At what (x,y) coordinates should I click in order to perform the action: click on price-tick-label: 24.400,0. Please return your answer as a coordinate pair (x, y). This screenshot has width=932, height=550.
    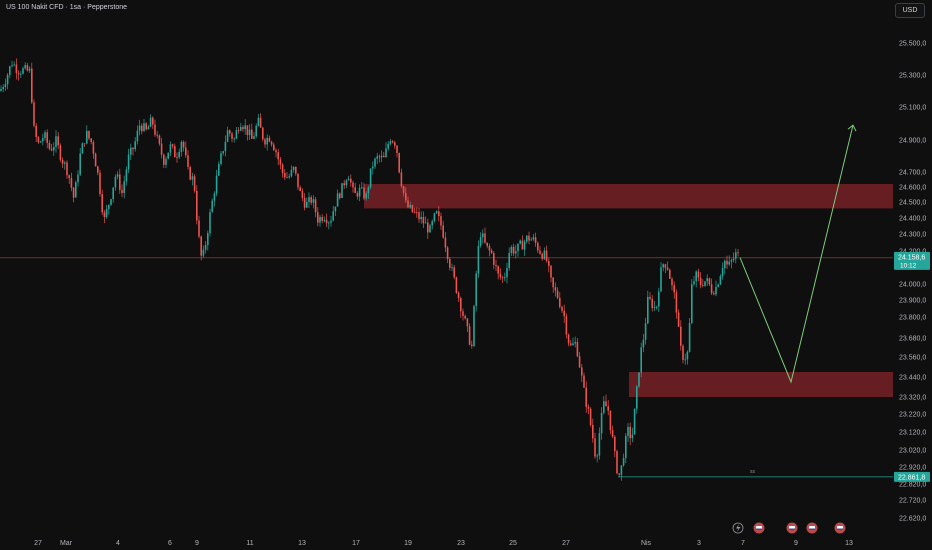
    Looking at the image, I should click on (912, 219).